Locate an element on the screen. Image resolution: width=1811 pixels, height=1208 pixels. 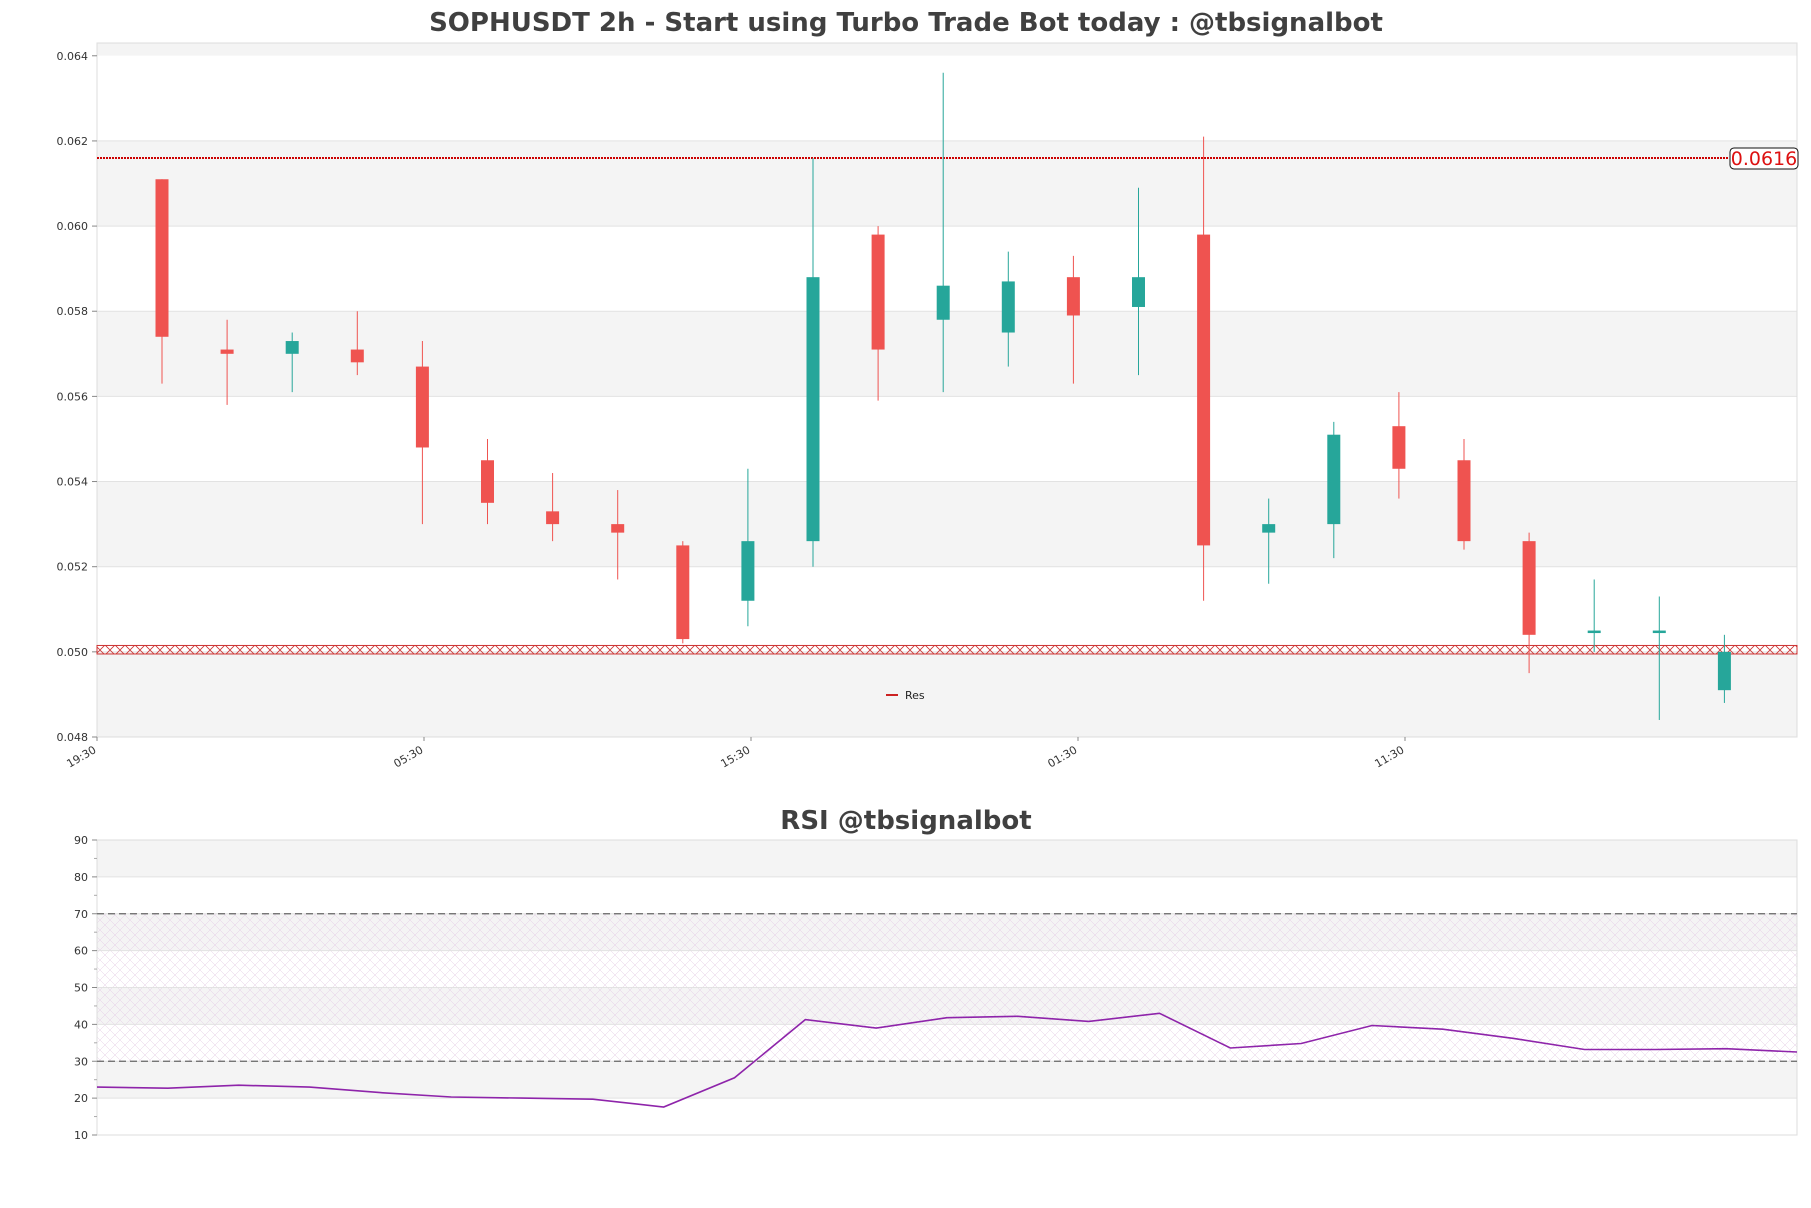
price-y-tick-label: 0.048 is located at coordinates (73, 737).